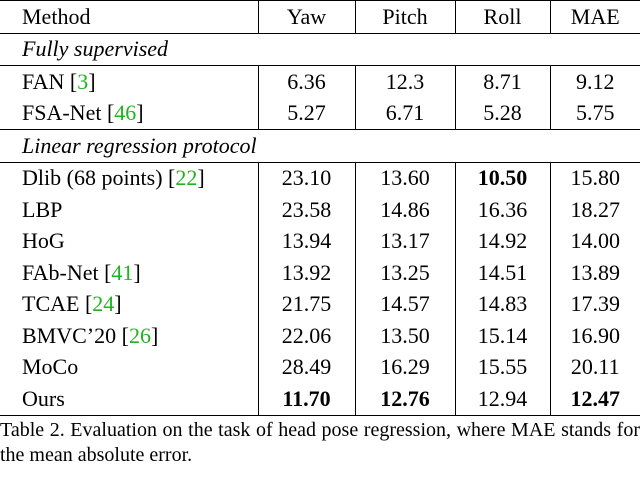 Image resolution: width=640 pixels, height=477 pixels. Describe the element at coordinates (404, 336) in the screenshot. I see `value-cell: 13.50` at that location.